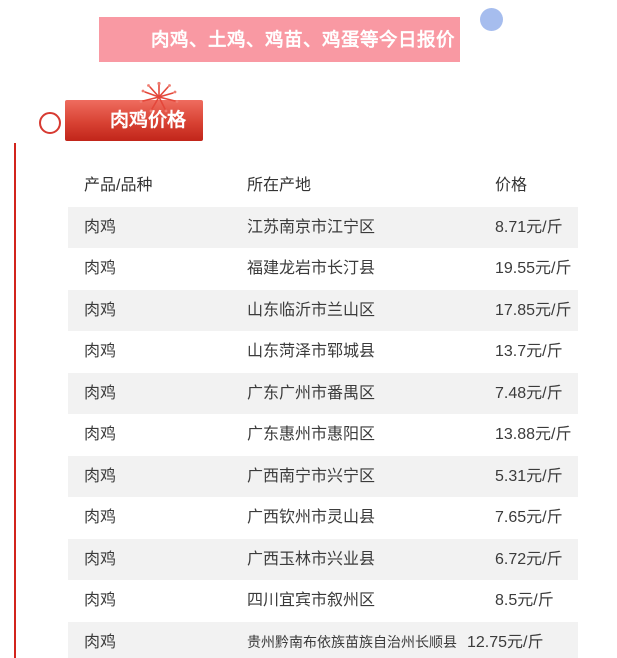 The height and width of the screenshot is (658, 617). I want to click on origin-cell: 江苏南京市江宁区, so click(311, 227).